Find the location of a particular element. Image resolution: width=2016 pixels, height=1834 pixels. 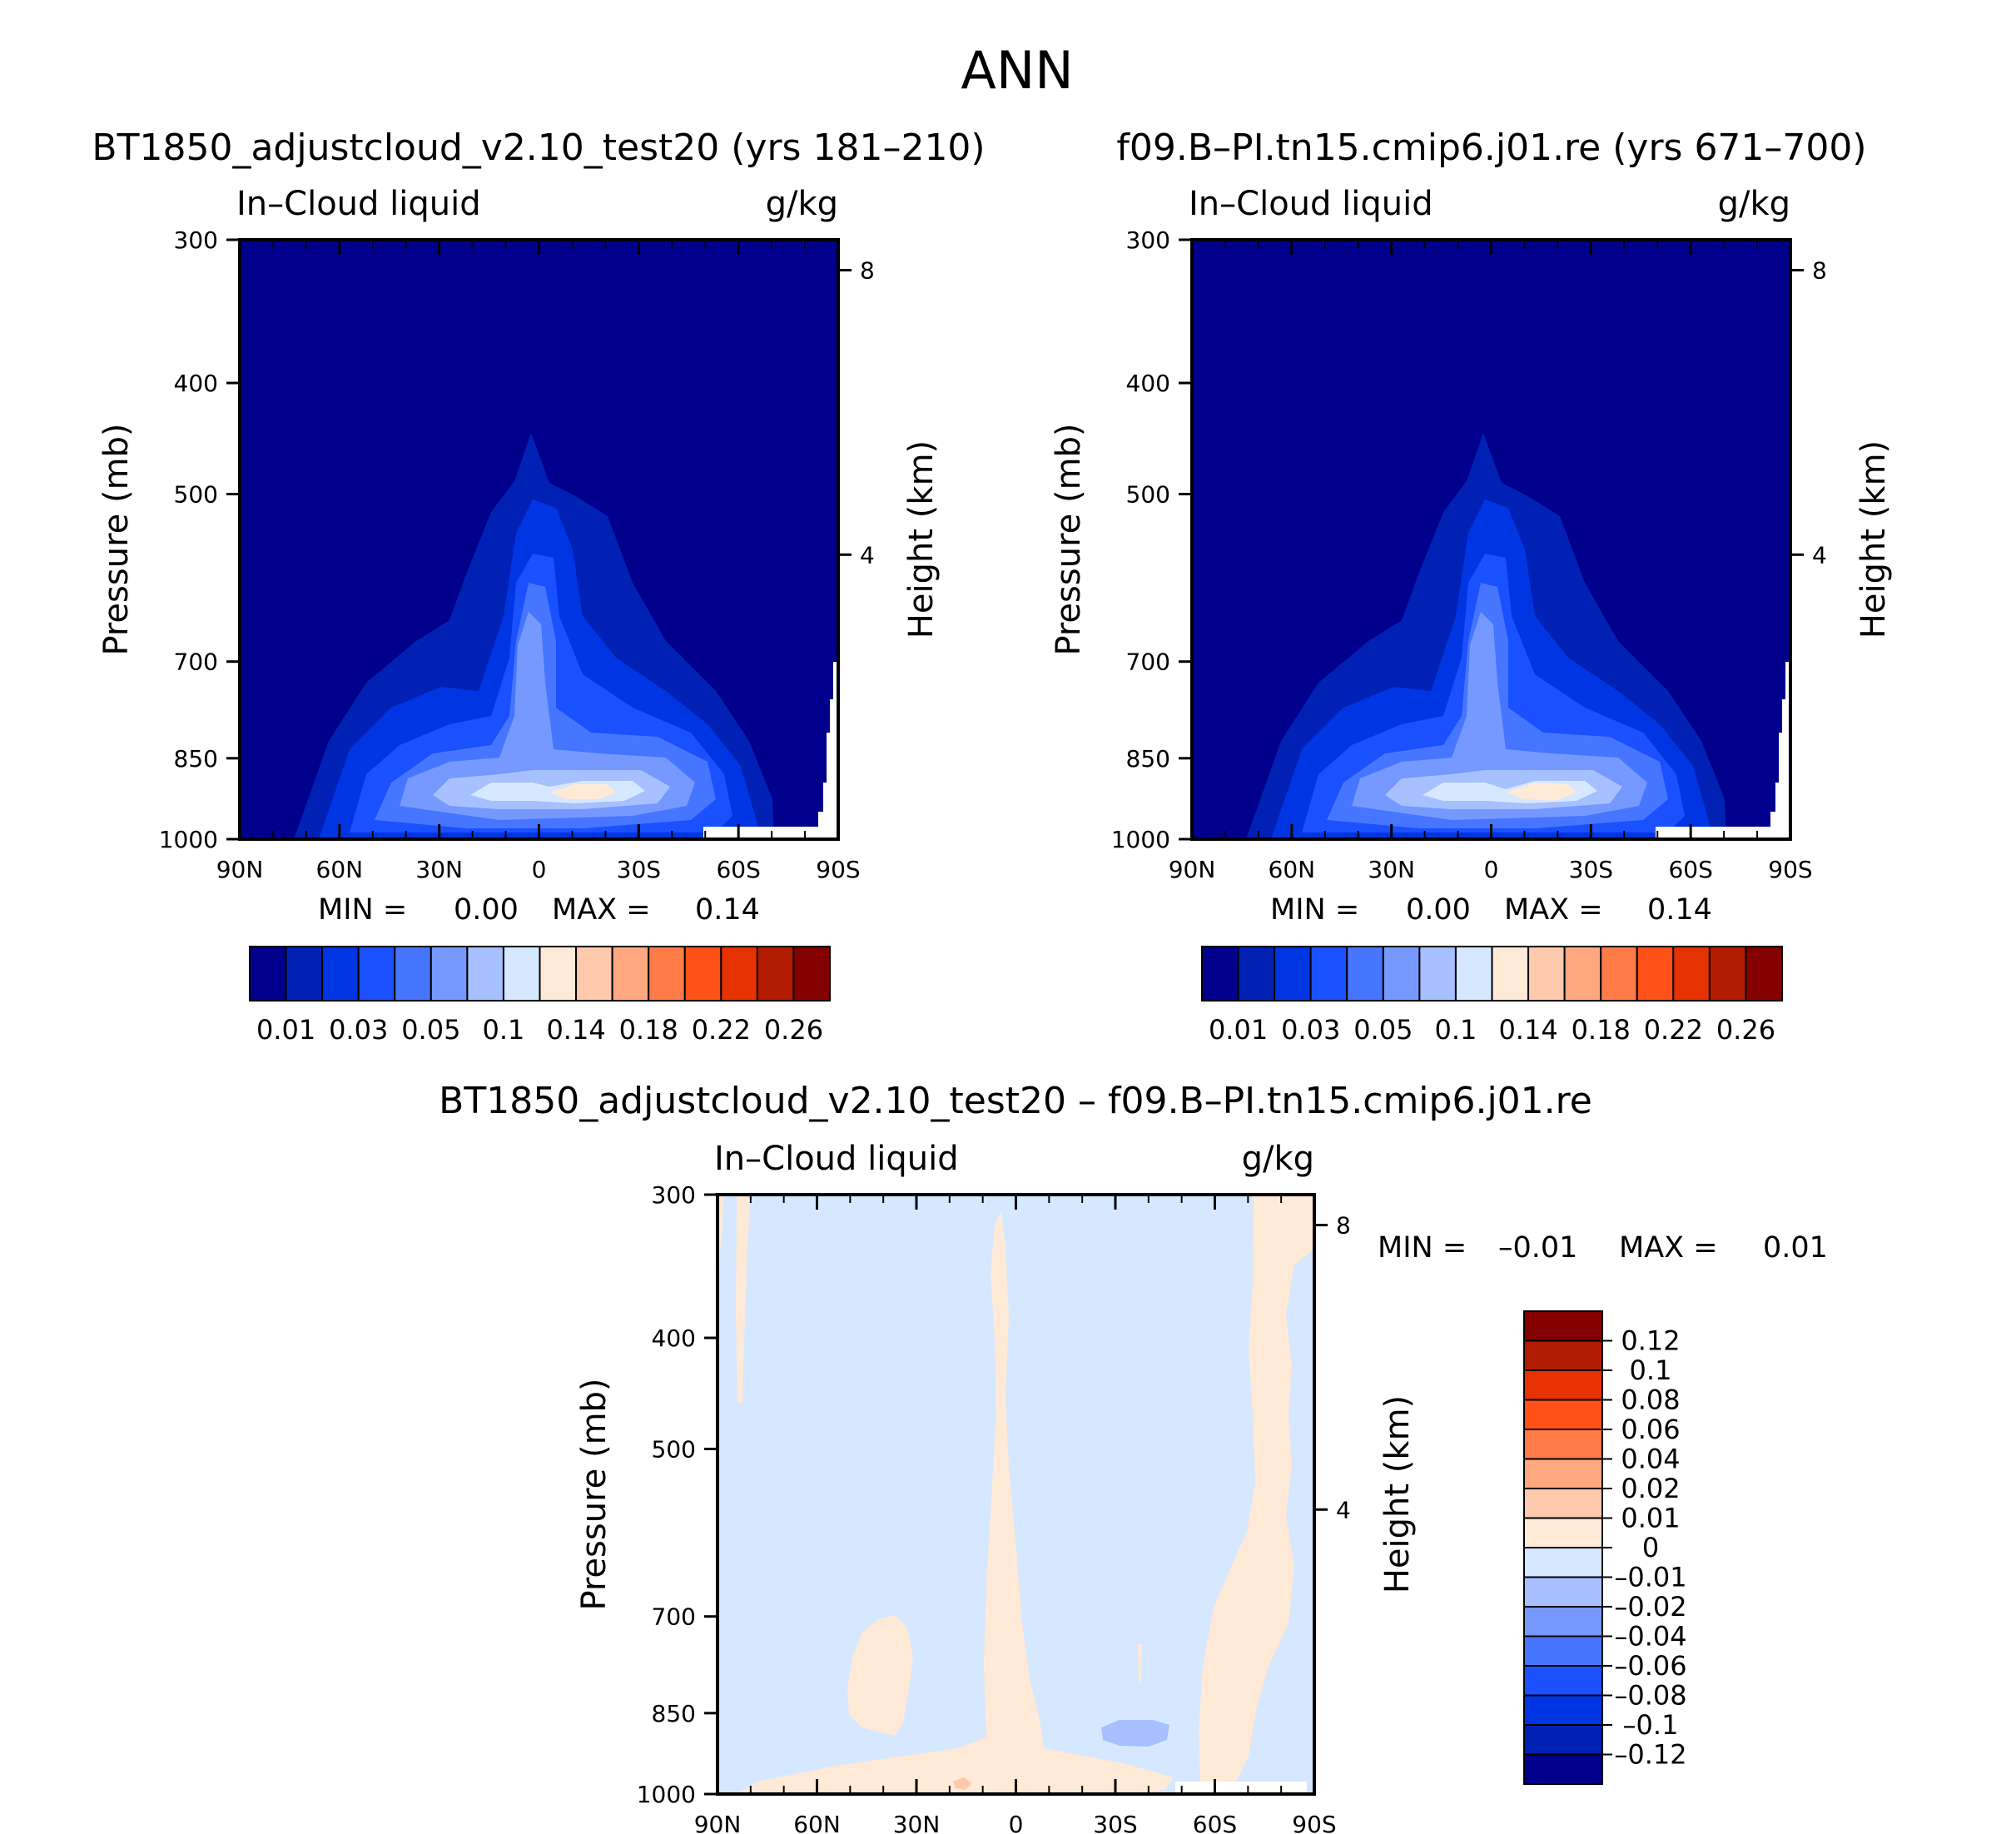

colorbar-tick-label: –0.01 is located at coordinates (1650, 1577).